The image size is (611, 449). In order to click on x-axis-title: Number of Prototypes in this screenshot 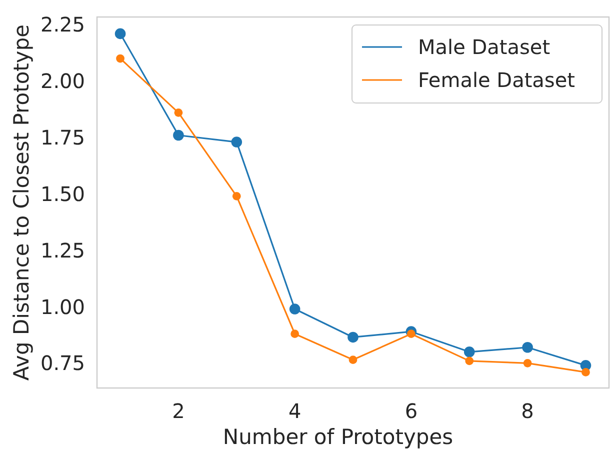, I will do `click(338, 437)`.